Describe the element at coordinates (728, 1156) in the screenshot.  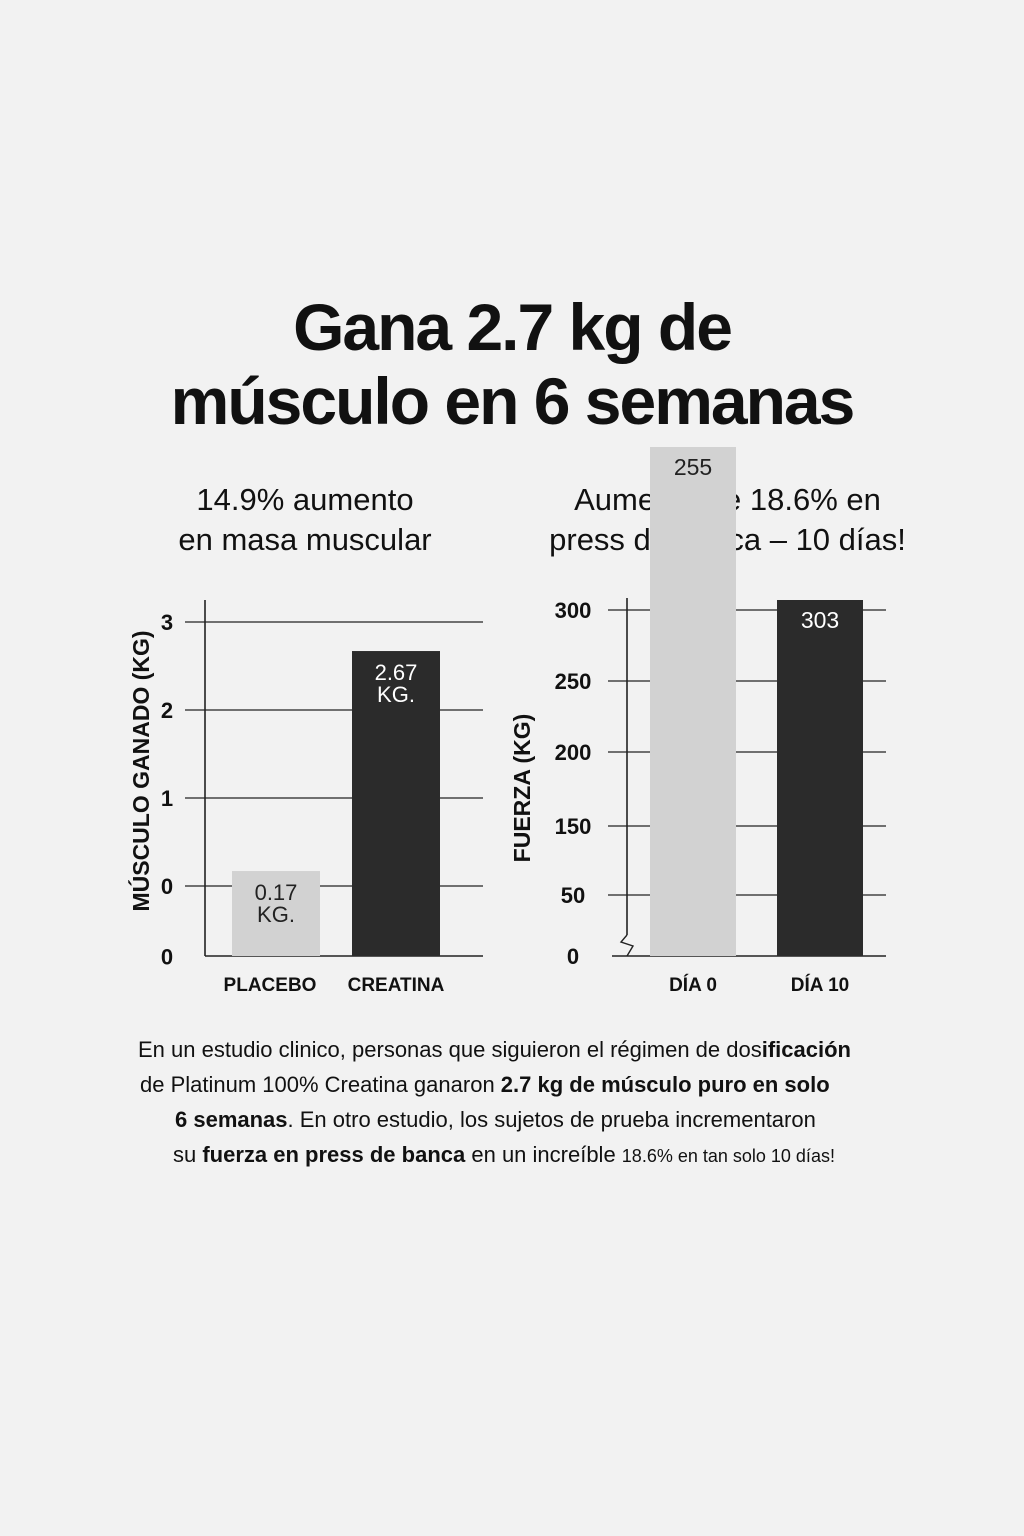
I see `description-small-text: 18.6% en tan solo 10 días!` at that location.